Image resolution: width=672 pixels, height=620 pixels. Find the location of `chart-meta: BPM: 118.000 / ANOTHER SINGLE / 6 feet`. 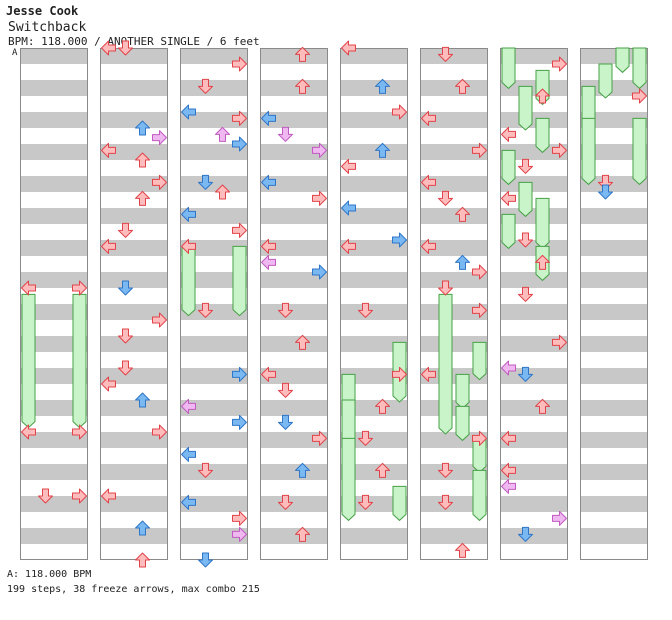

chart-meta: BPM: 118.000 / ANOTHER SINGLE / 6 feet is located at coordinates (134, 41).